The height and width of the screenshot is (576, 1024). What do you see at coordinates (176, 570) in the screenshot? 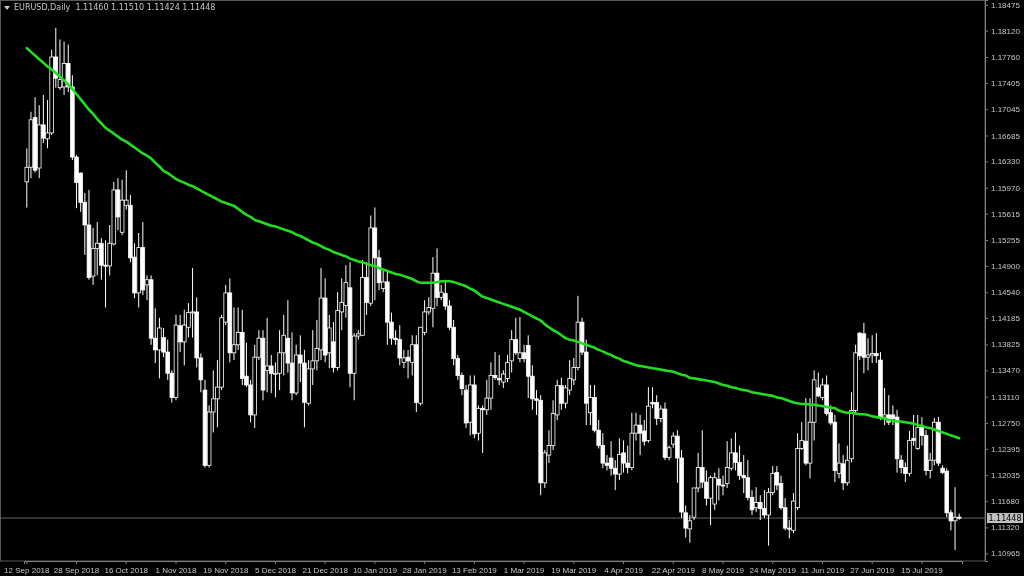
I see `x-tick-label: 1 Nov 2018` at bounding box center [176, 570].